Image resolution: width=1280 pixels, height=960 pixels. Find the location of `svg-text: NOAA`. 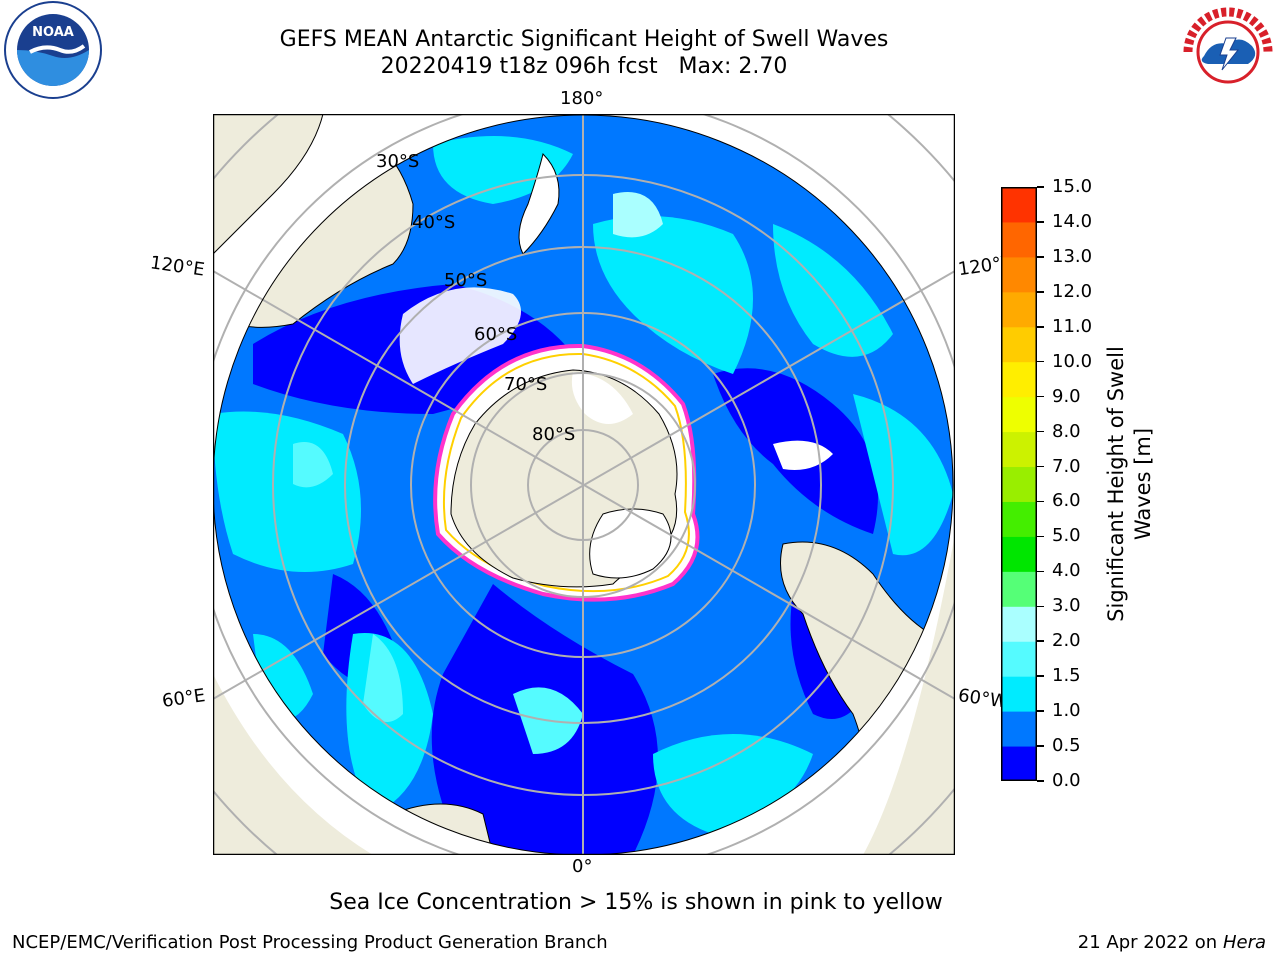

svg-text: NOAA is located at coordinates (53, 32).